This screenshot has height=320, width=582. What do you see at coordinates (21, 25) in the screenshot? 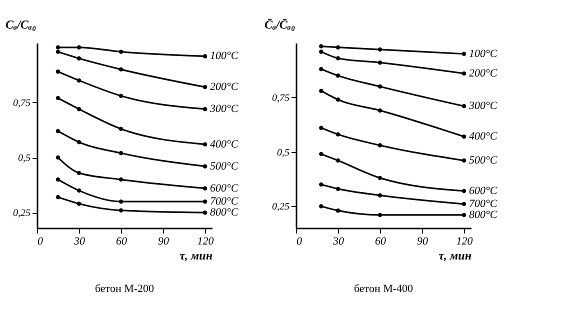
I see `y-axis-title: Cₐ/Cₐ₀` at bounding box center [21, 25].